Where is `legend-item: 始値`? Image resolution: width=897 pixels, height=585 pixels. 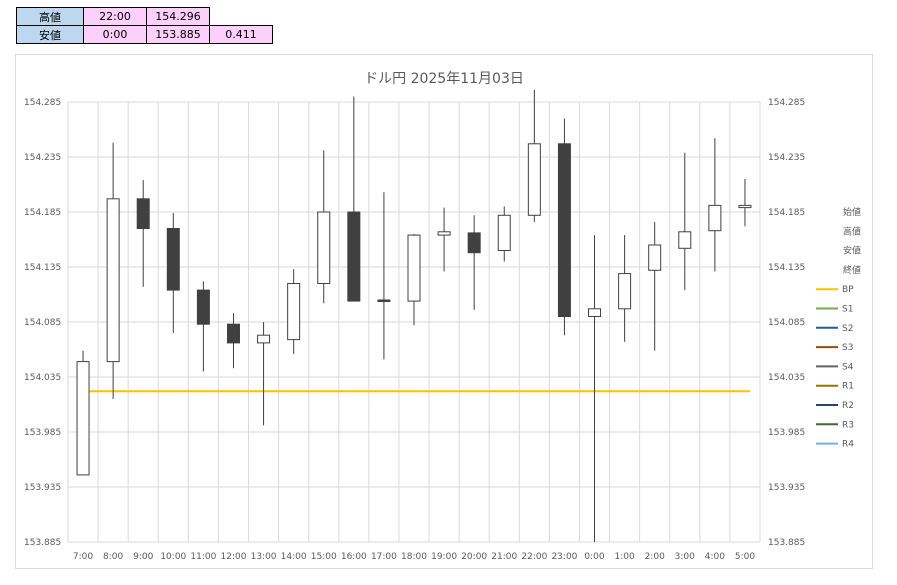 legend-item: 始値 is located at coordinates (852, 212).